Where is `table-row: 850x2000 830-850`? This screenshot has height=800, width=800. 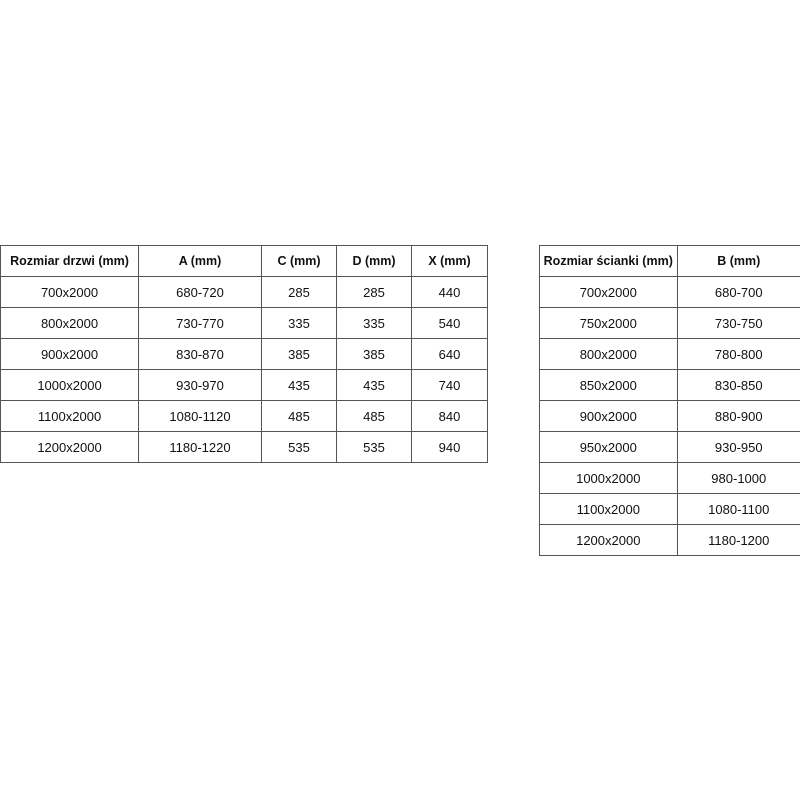 table-row: 850x2000 830-850 is located at coordinates (669, 385).